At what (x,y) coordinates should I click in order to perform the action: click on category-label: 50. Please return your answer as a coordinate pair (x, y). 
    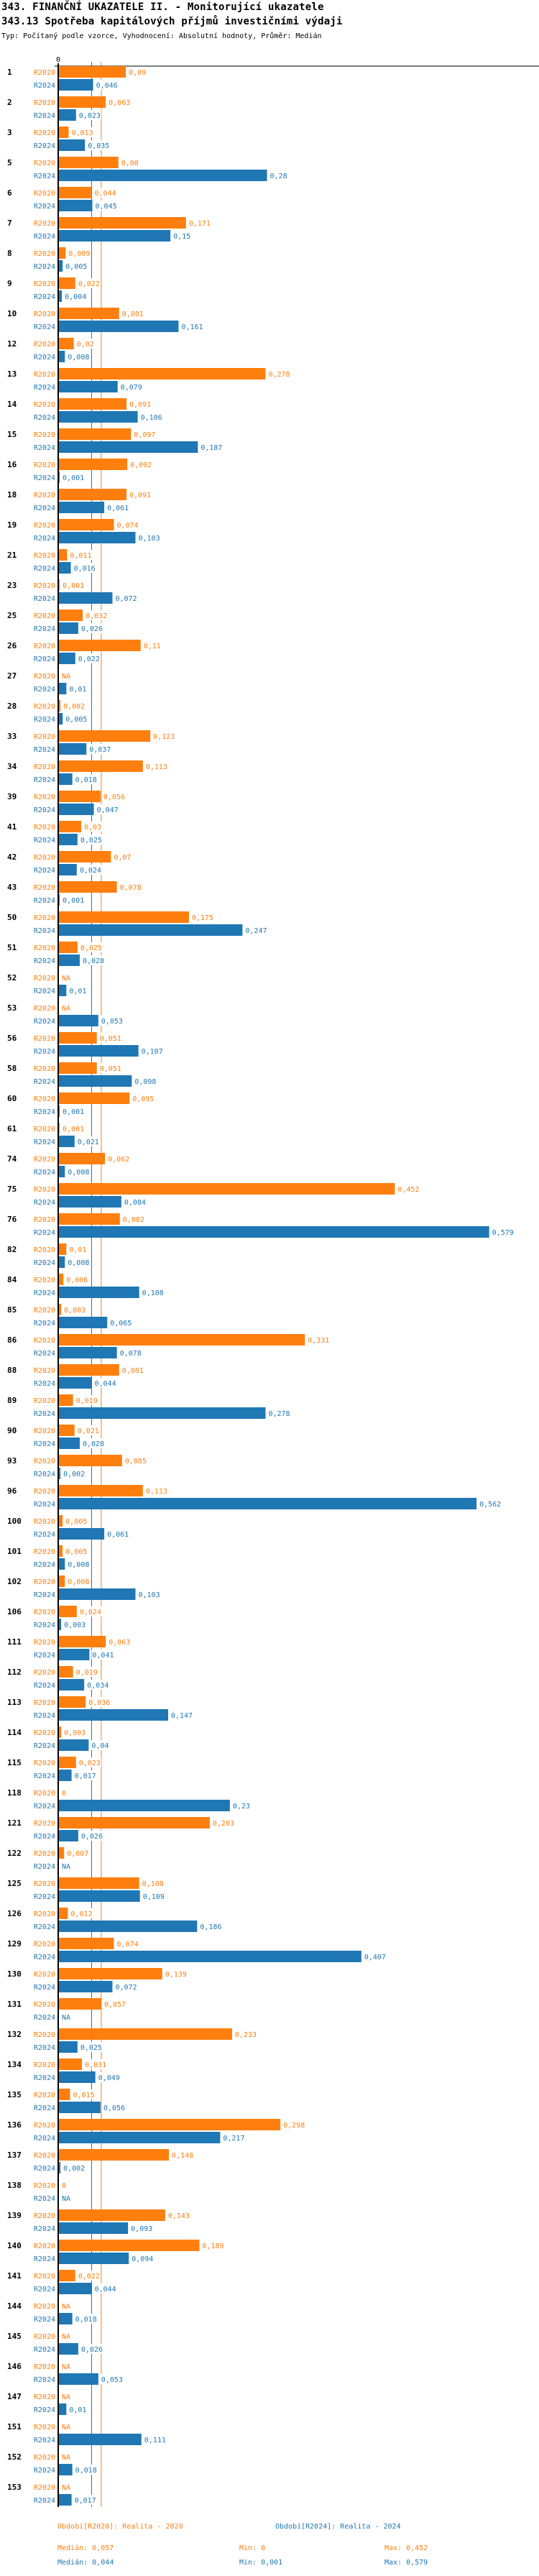
    Looking at the image, I should click on (12, 917).